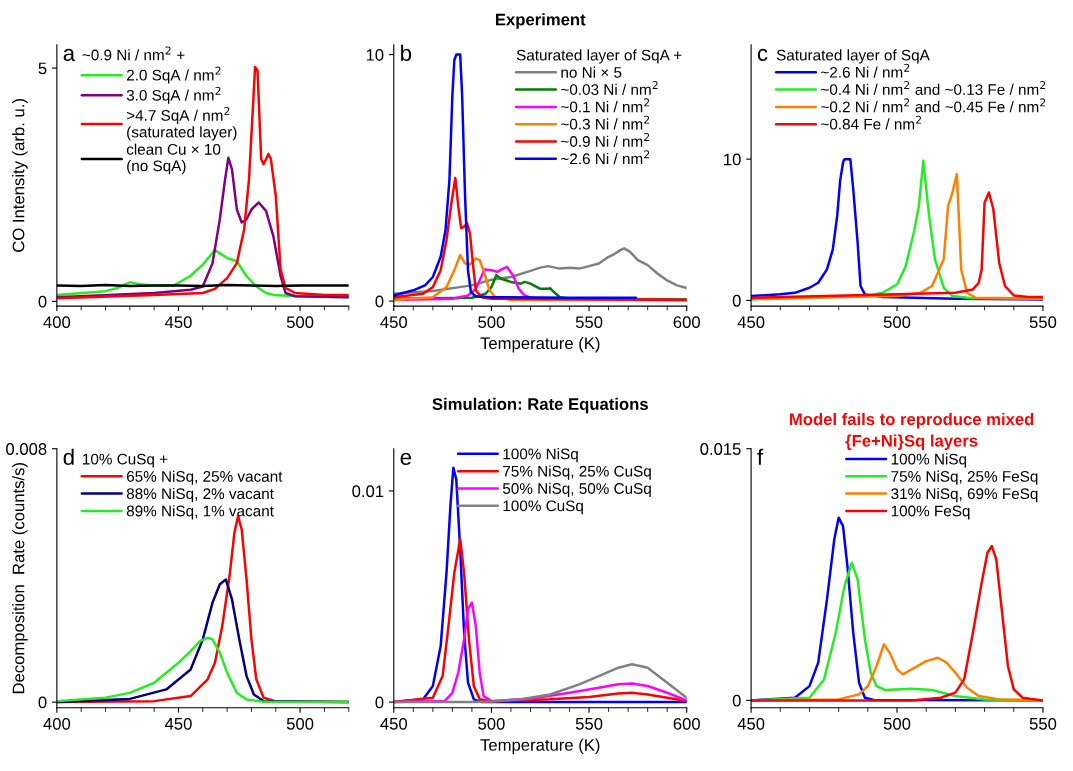  What do you see at coordinates (406, 53) in the screenshot?
I see `annotation: b` at bounding box center [406, 53].